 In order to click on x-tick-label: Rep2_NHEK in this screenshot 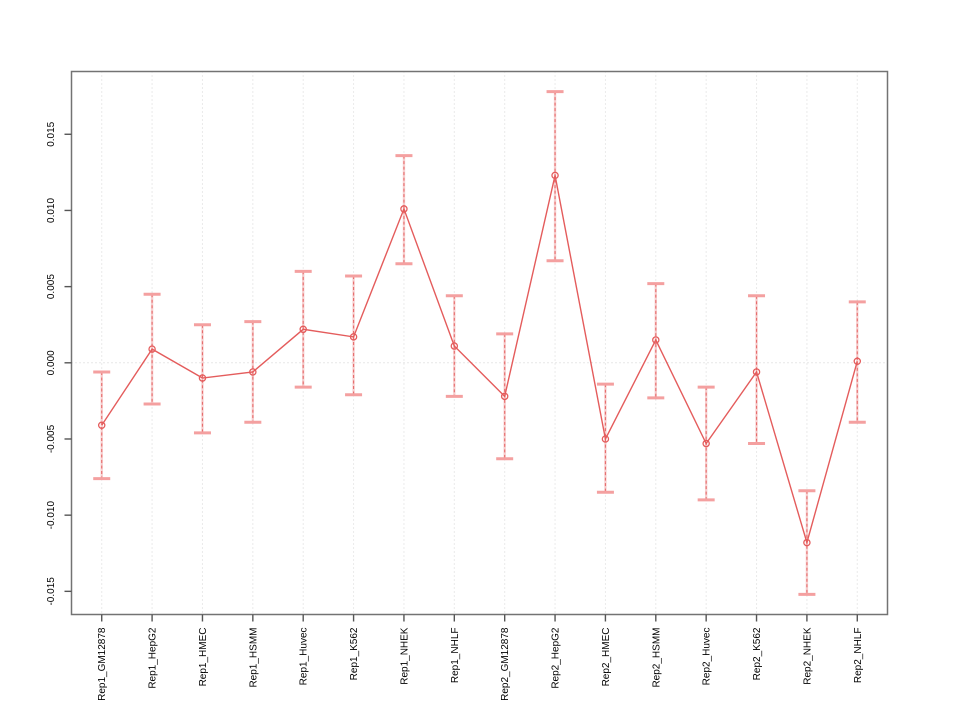, I will do `click(807, 656)`.